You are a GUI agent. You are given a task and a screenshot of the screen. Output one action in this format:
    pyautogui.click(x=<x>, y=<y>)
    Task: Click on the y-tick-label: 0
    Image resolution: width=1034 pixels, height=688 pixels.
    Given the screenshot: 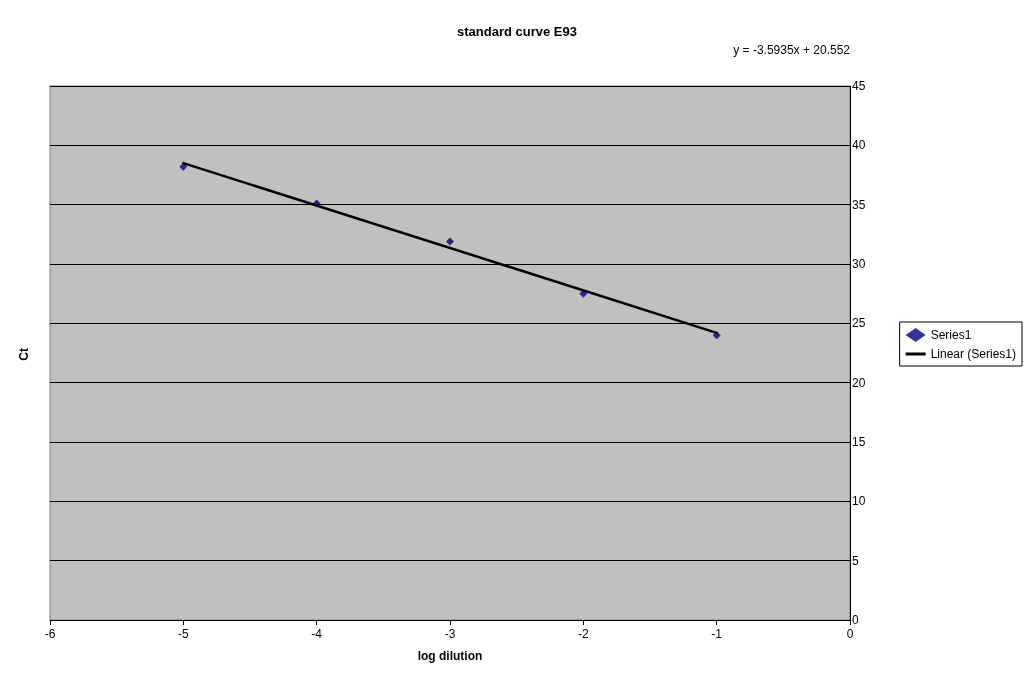 What is the action you would take?
    pyautogui.click(x=855, y=620)
    